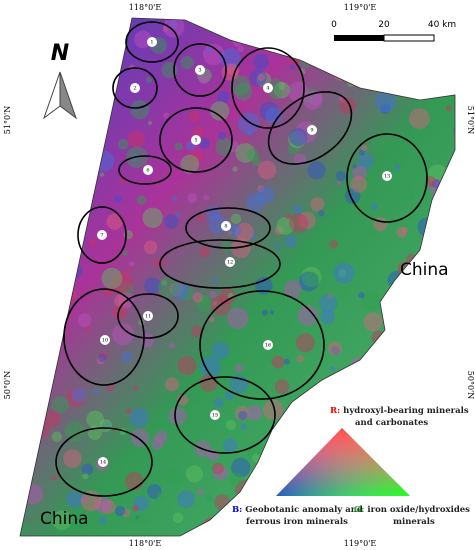 This screenshot has width=475, height=550. Describe the element at coordinates (343, 462) in the screenshot. I see `rgb-legend` at that location.